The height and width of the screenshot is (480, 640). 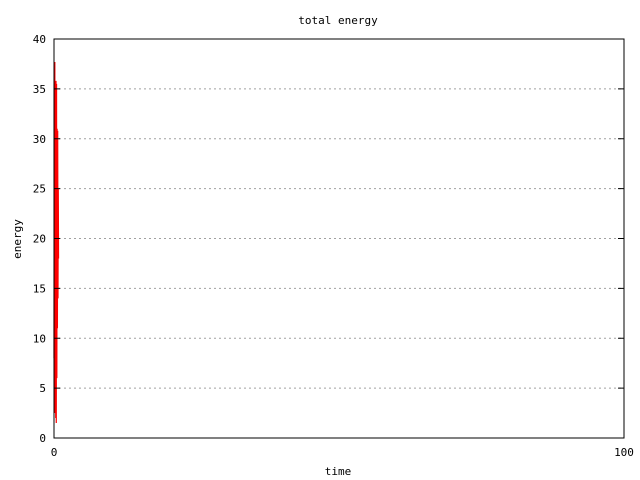 I want to click on y-tick-label: 20, so click(x=39, y=239).